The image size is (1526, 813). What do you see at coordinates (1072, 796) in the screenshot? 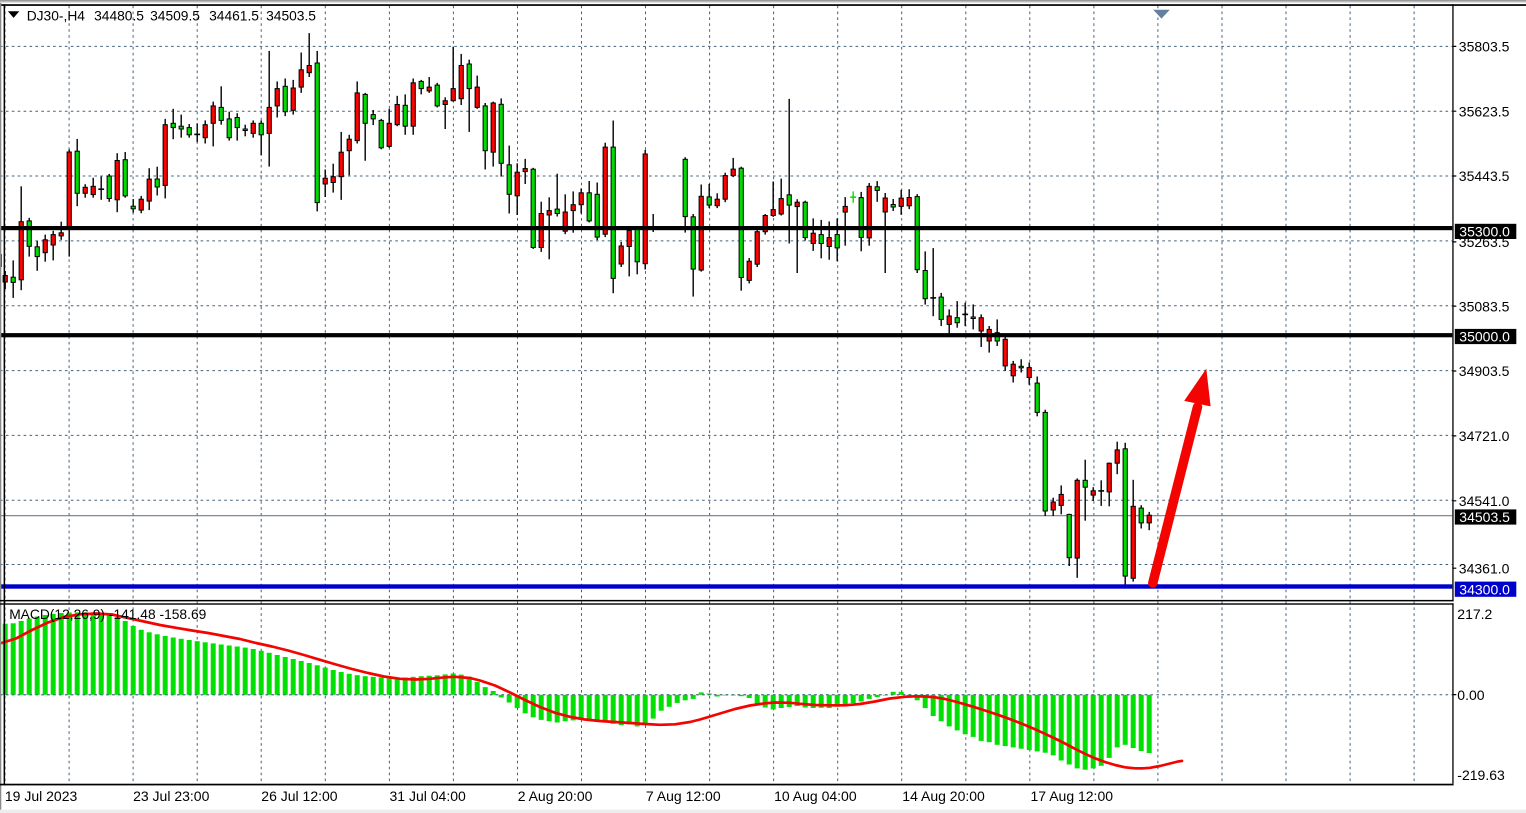
I see `svg-text: 17 Aug 12:00` at bounding box center [1072, 796].